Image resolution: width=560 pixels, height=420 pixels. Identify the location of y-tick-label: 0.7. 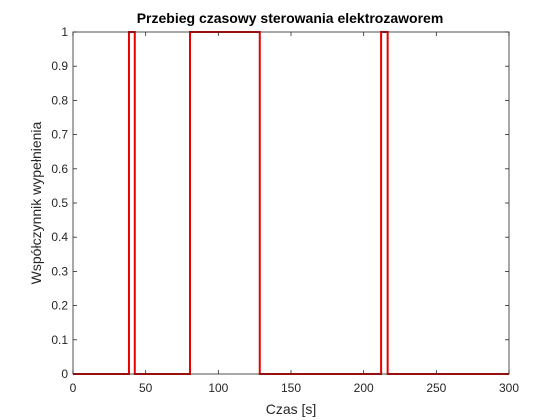
(59, 135).